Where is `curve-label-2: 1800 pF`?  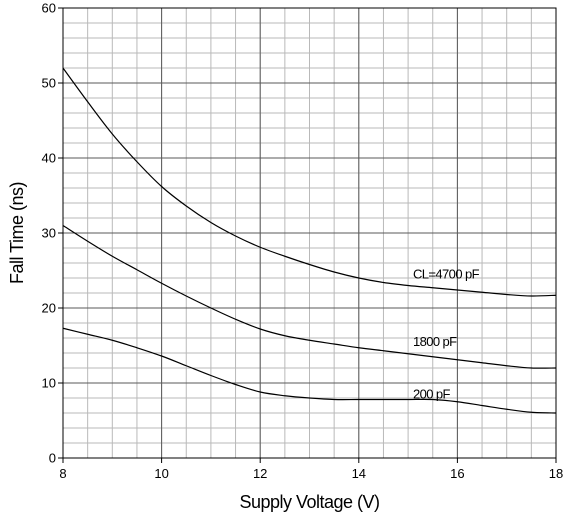 curve-label-2: 1800 pF is located at coordinates (435, 341).